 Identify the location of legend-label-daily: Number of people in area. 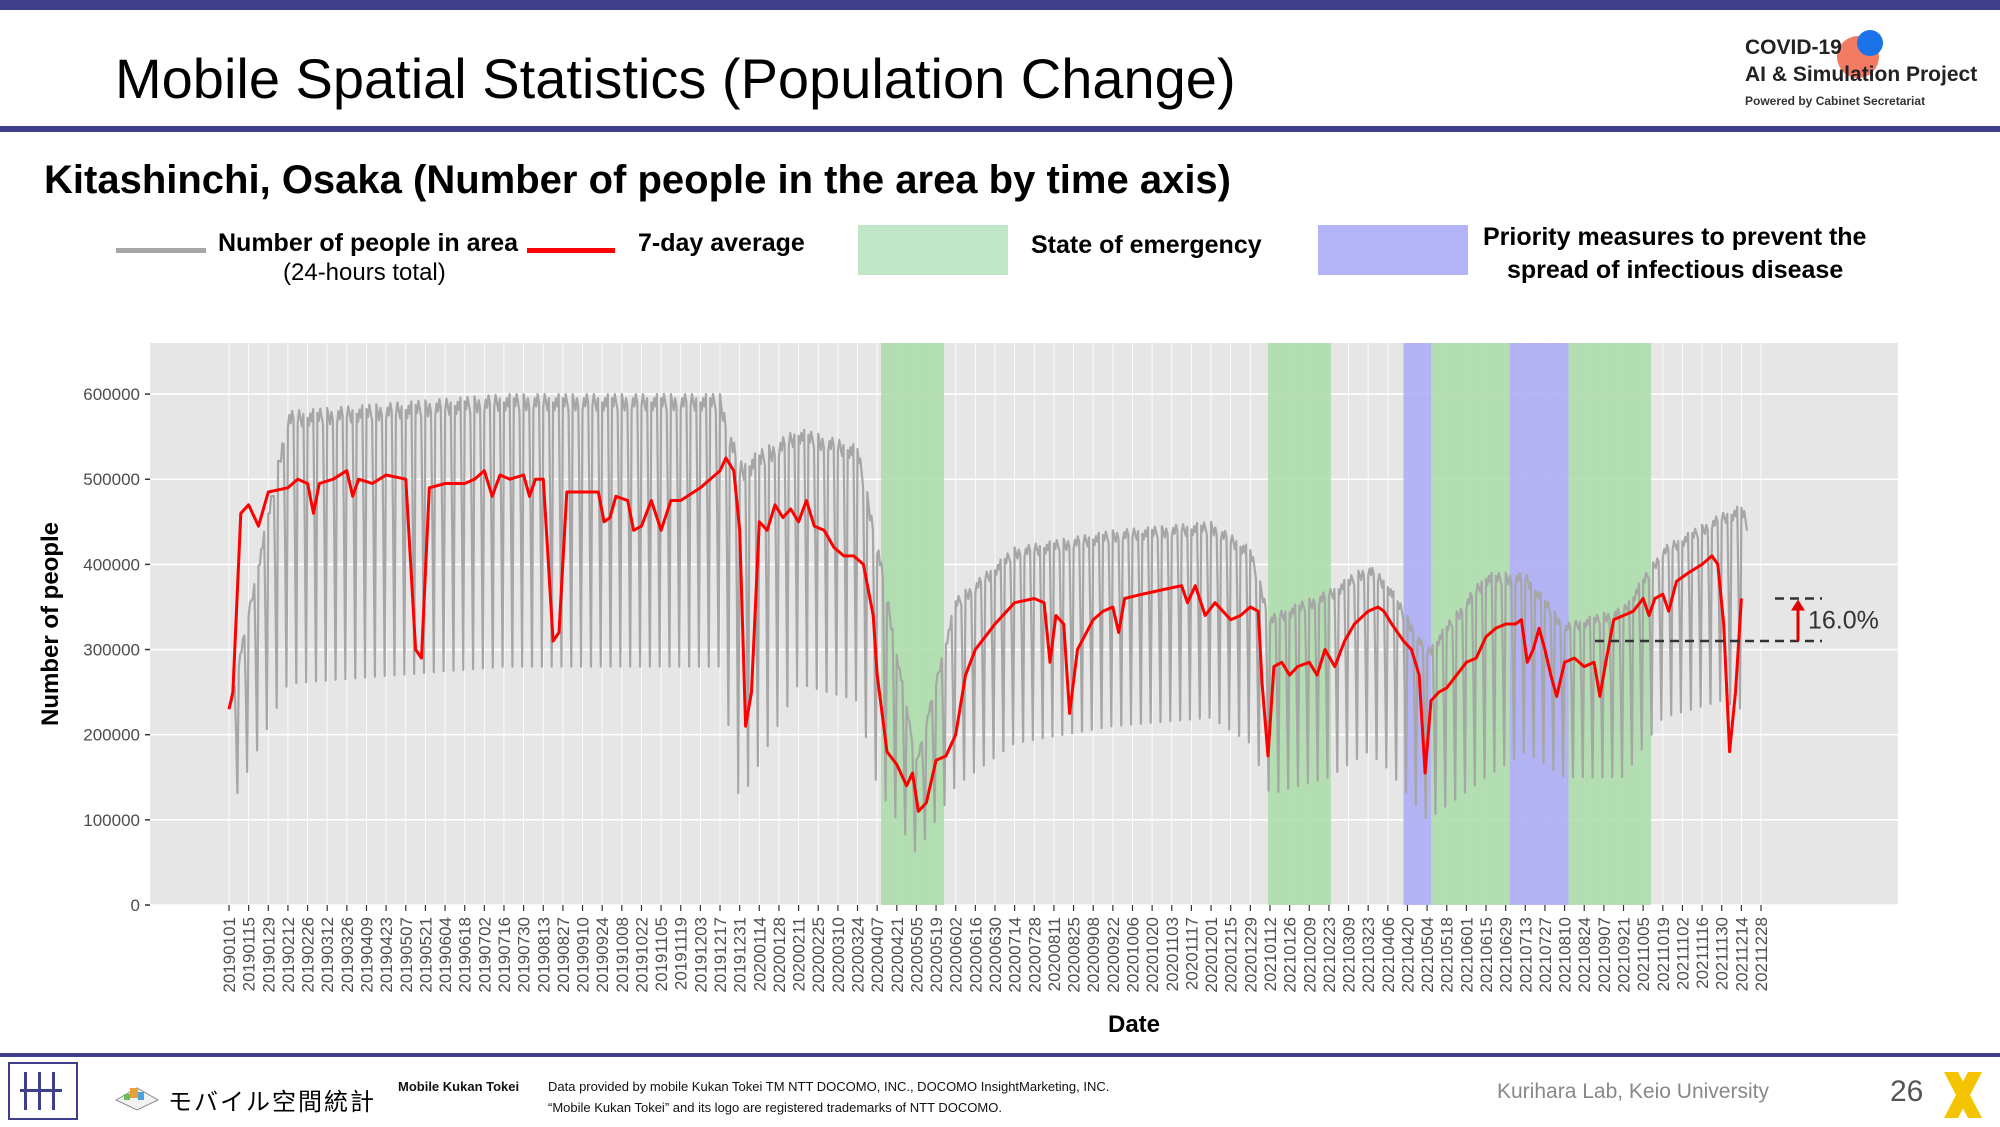
(368, 243).